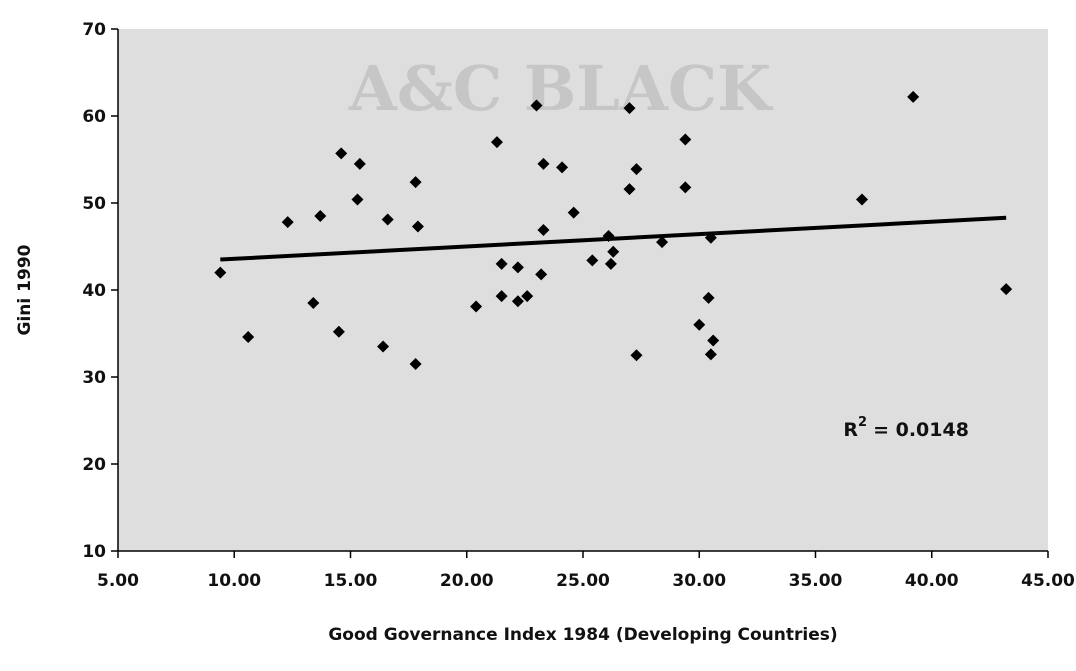  Describe the element at coordinates (94, 378) in the screenshot. I see `y-tick-label: 30` at that location.